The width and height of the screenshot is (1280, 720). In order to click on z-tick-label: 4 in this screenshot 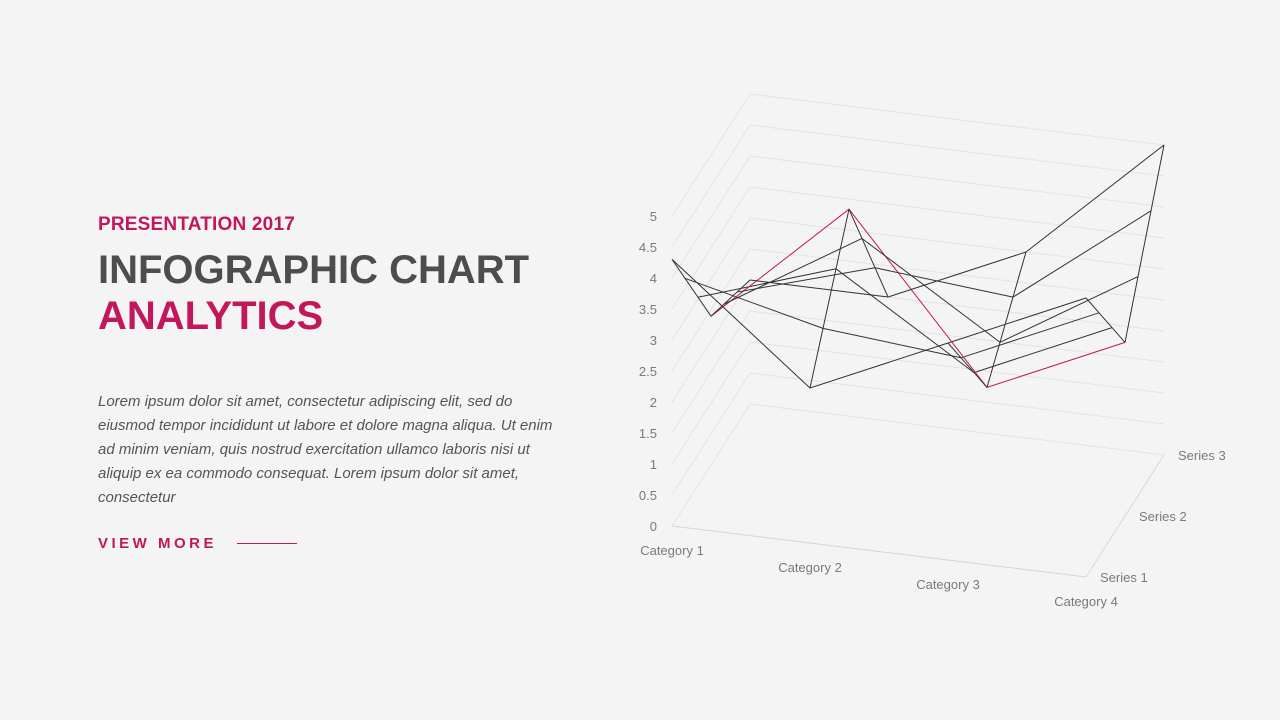, I will do `click(653, 278)`.